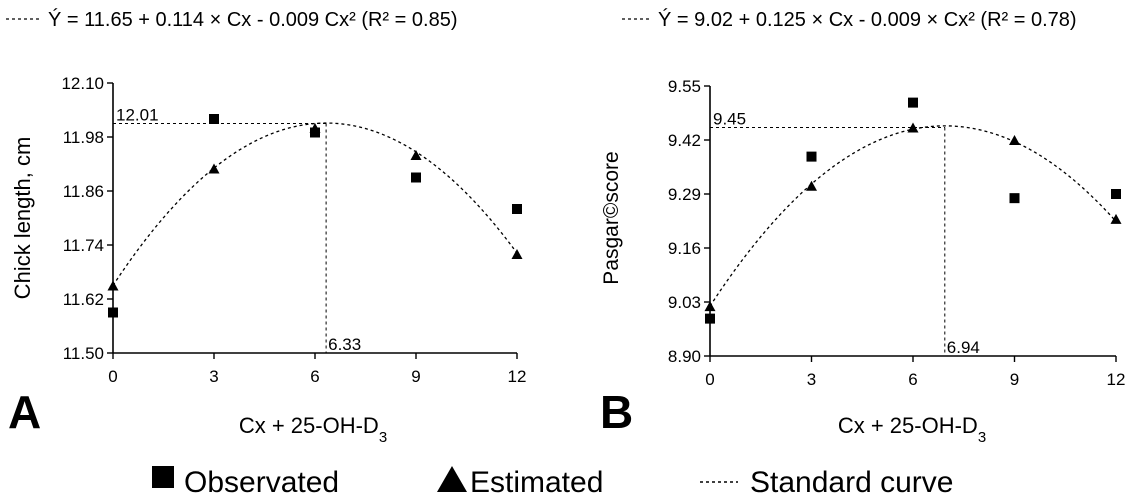 This screenshot has width=1135, height=502. I want to click on y-tick-label-a: 11.86, so click(83, 191).